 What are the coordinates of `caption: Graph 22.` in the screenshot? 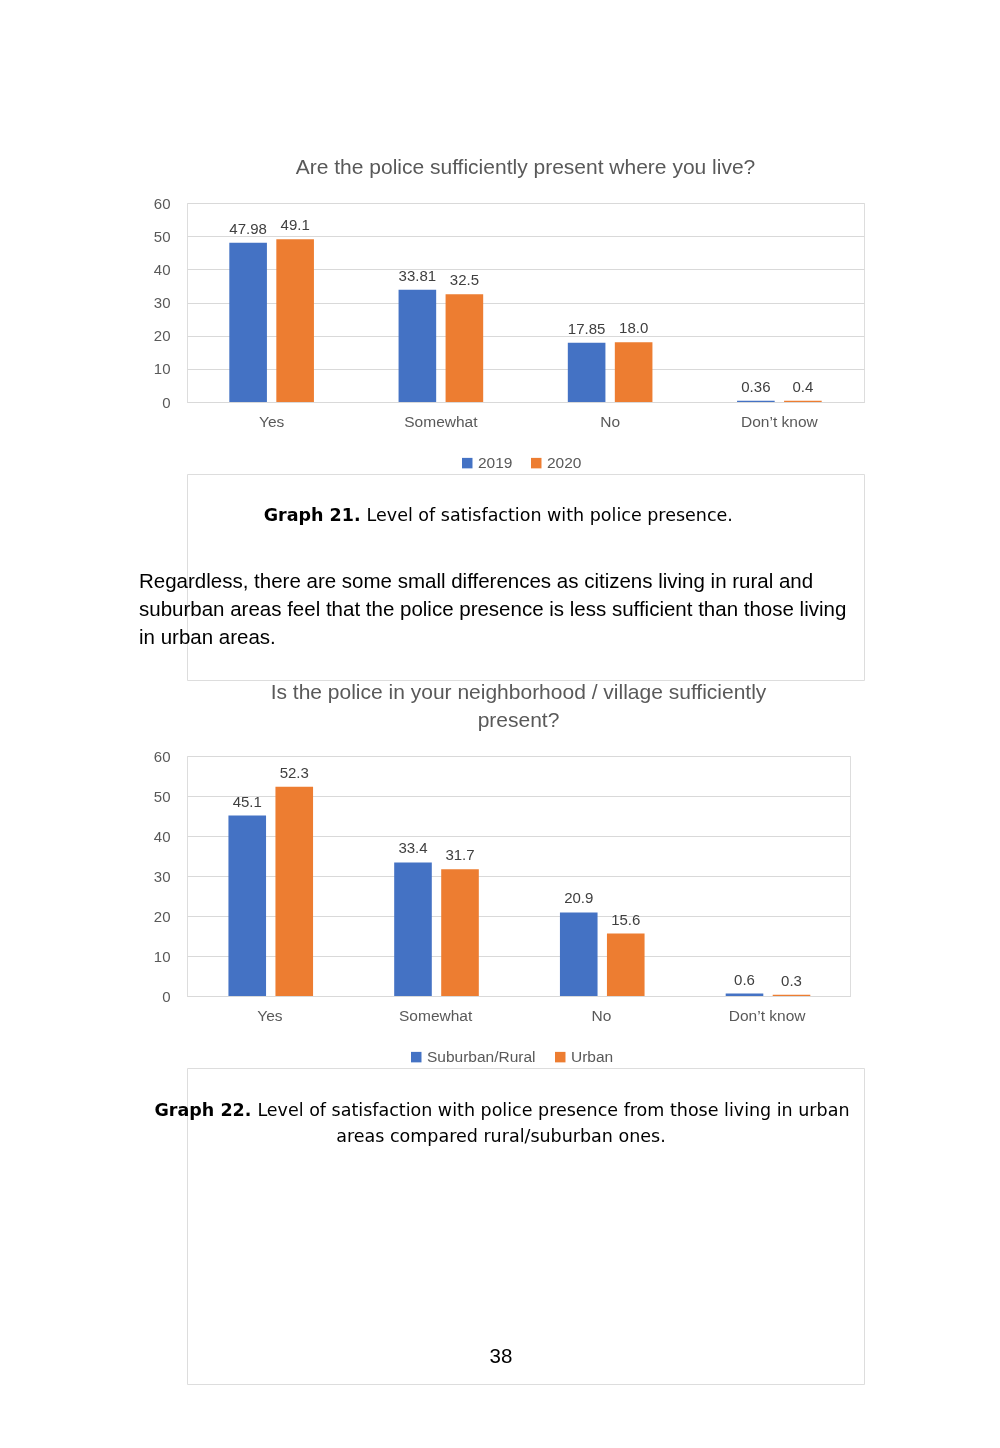 It's located at (203, 1110).